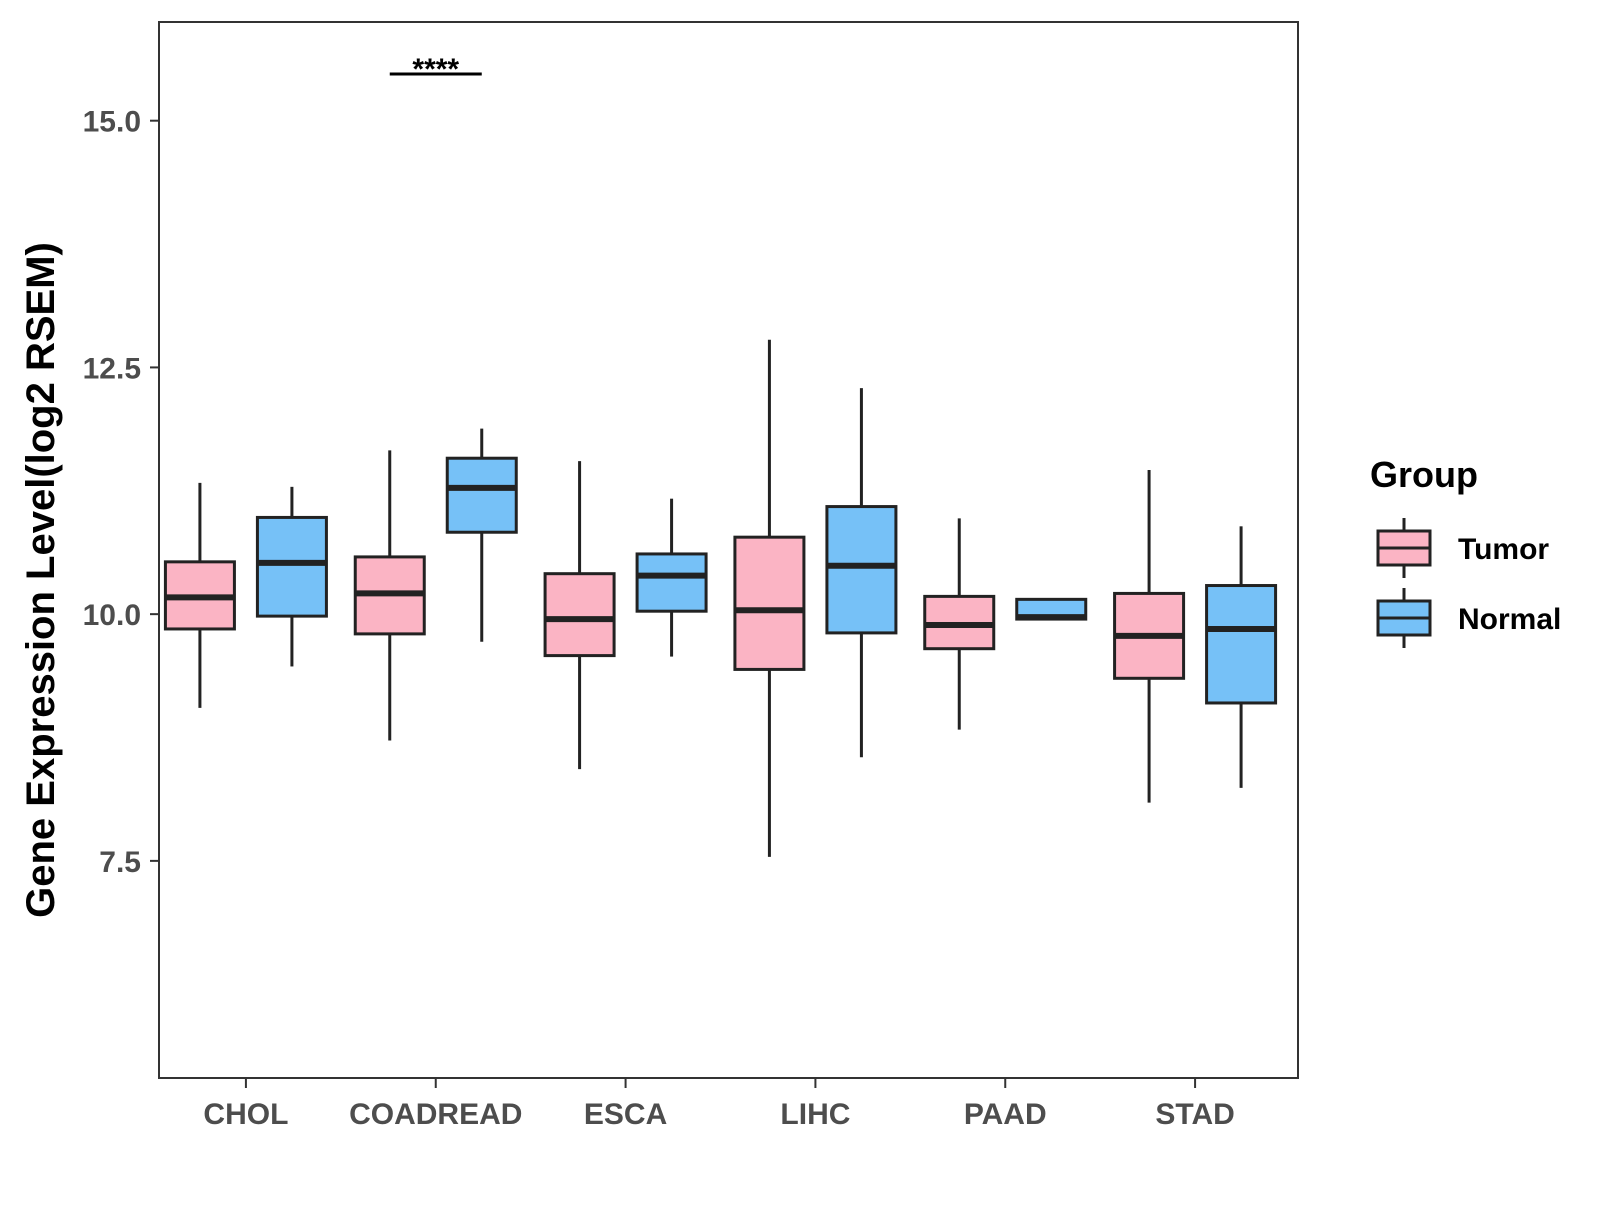 This screenshot has width=1600, height=1205. What do you see at coordinates (1051, 609) in the screenshot?
I see `box-normal-paad` at bounding box center [1051, 609].